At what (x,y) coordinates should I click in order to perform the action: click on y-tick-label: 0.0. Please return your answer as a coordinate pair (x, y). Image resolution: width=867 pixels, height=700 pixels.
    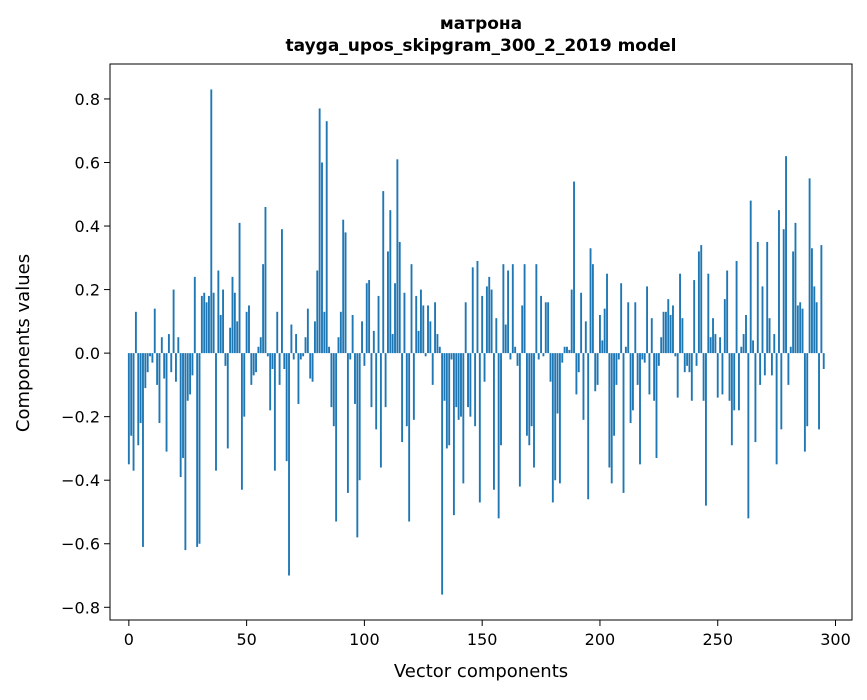
    Looking at the image, I should click on (87, 353).